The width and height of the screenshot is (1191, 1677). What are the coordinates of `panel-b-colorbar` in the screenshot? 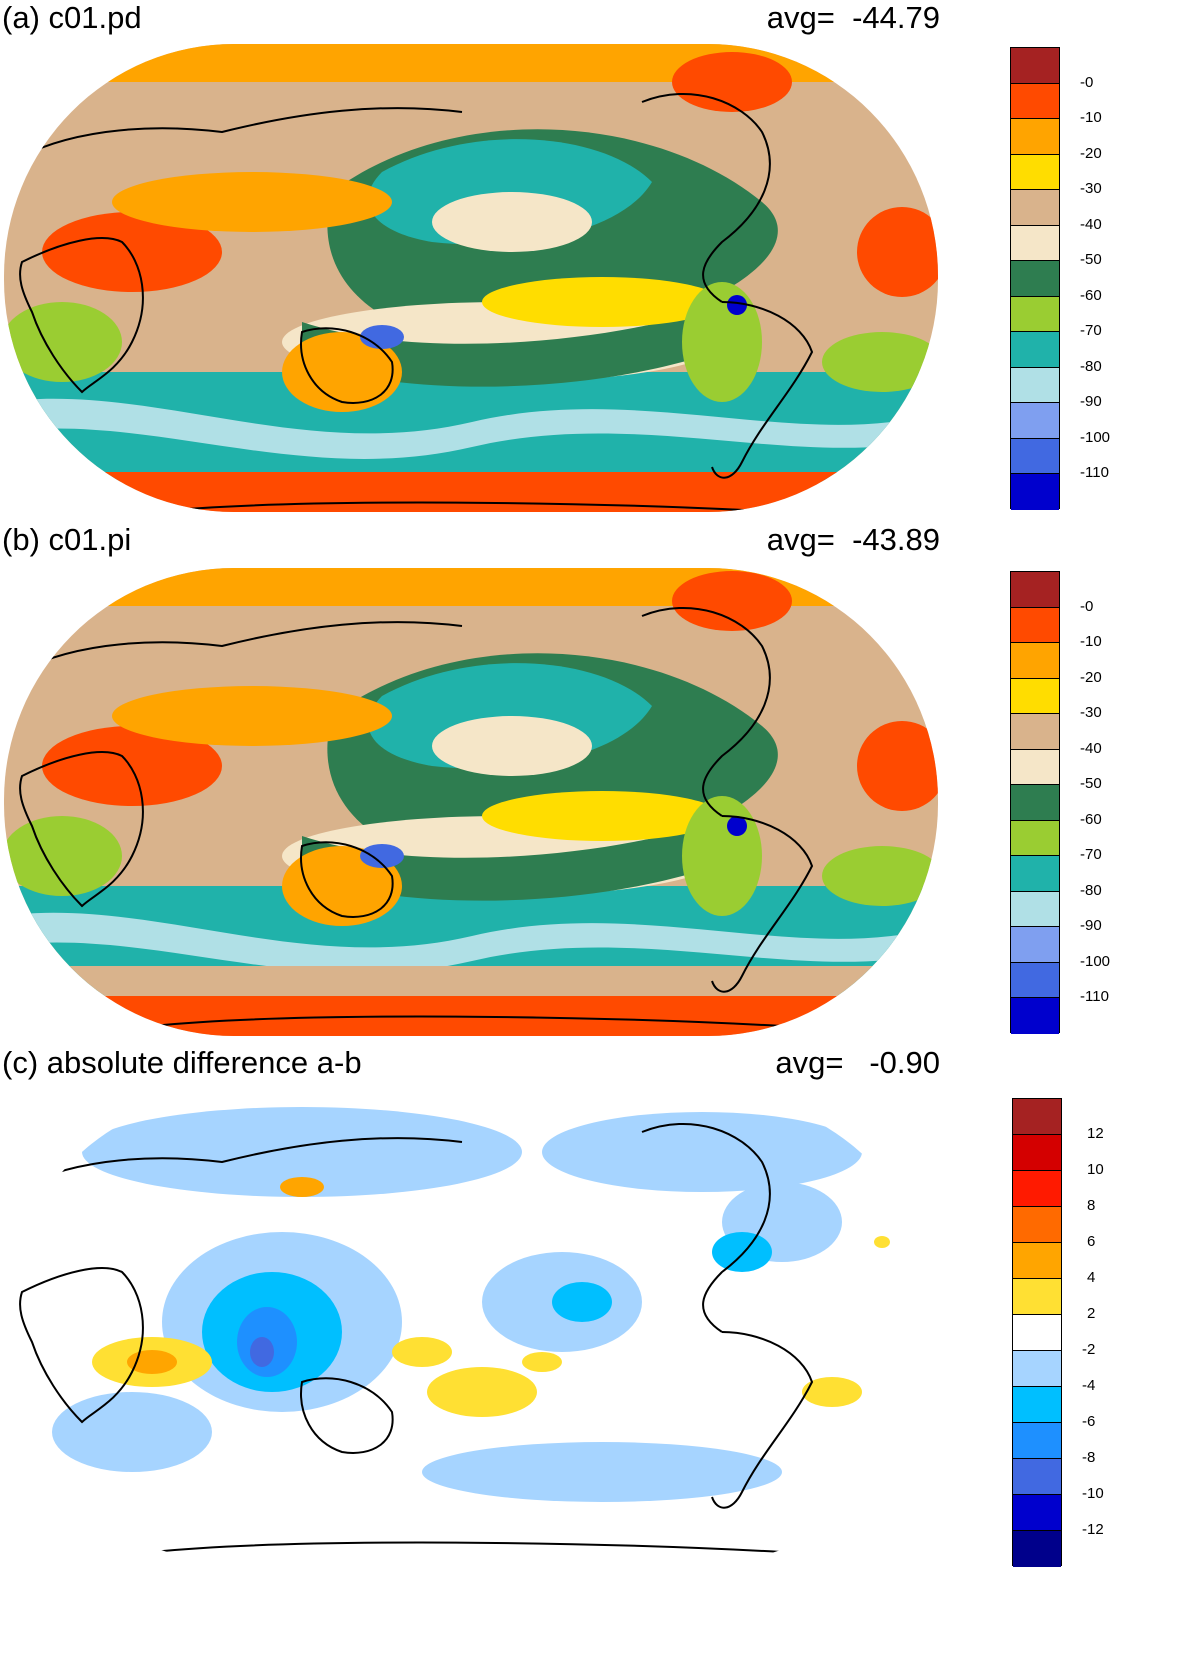 It's located at (1035, 802).